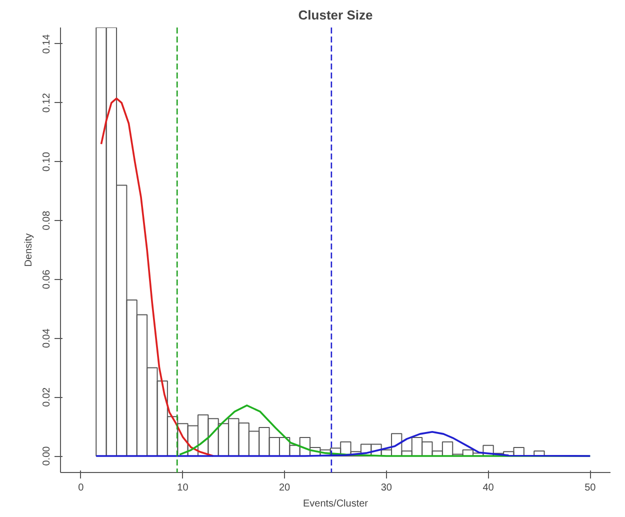 The image size is (625, 517). What do you see at coordinates (183, 488) in the screenshot?
I see `x-tick-label: 10` at bounding box center [183, 488].